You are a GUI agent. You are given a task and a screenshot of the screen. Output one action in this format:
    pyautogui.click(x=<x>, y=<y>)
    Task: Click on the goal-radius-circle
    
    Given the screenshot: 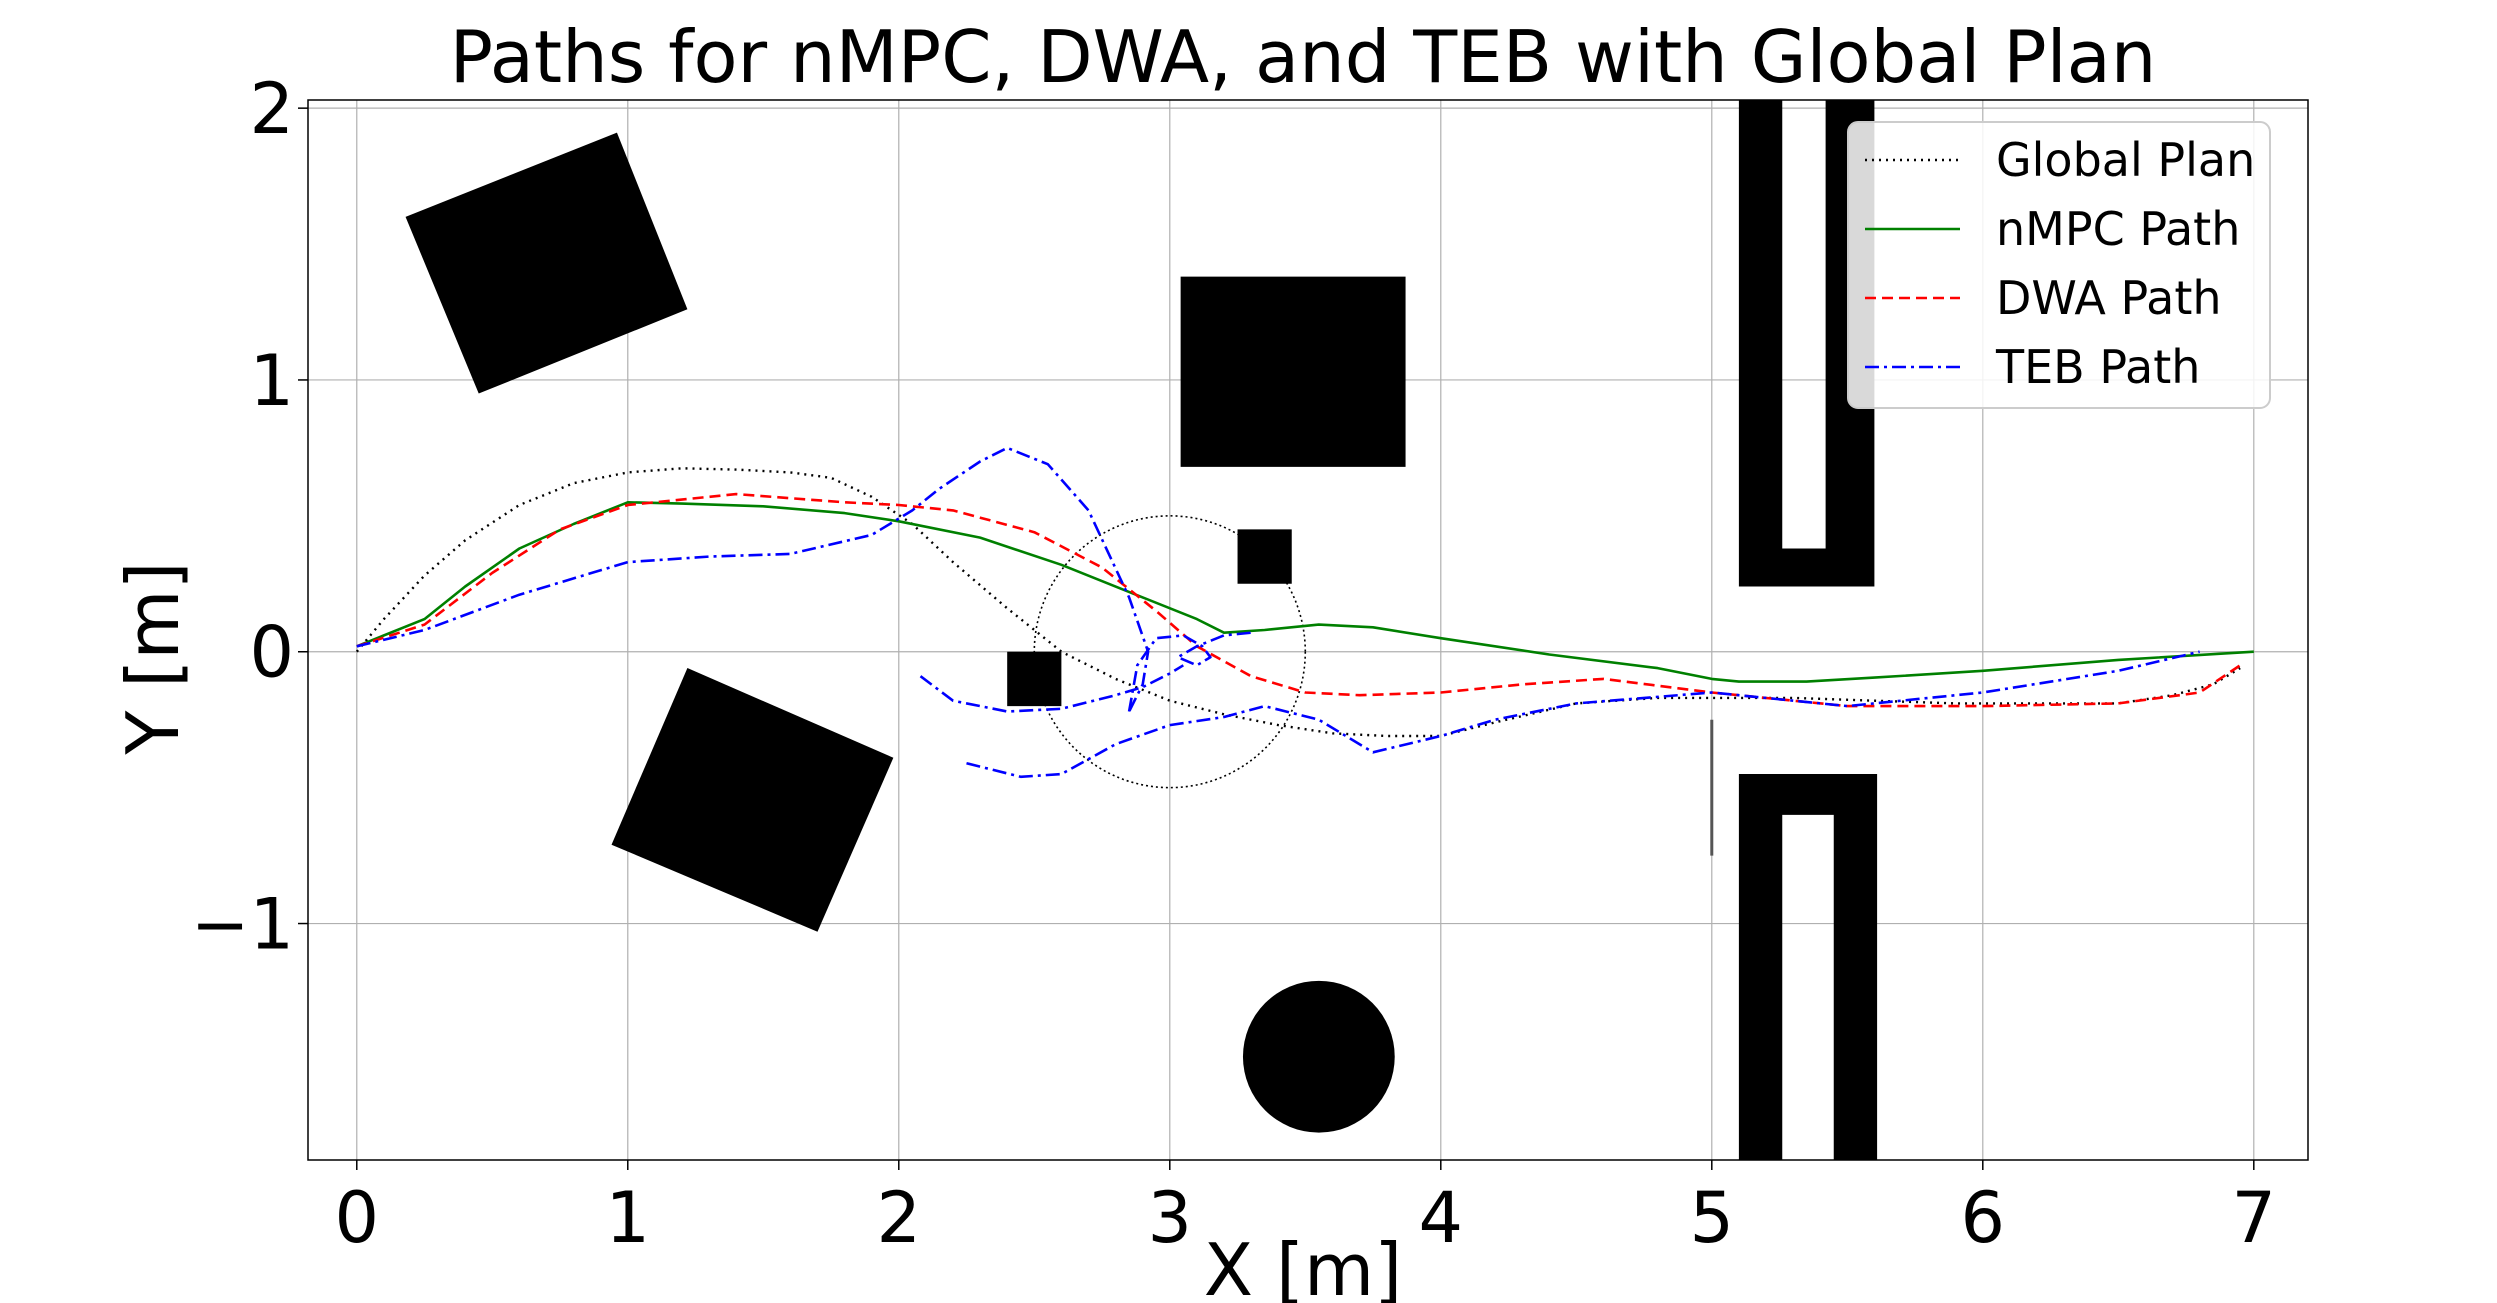 What is the action you would take?
    pyautogui.click(x=1170, y=652)
    